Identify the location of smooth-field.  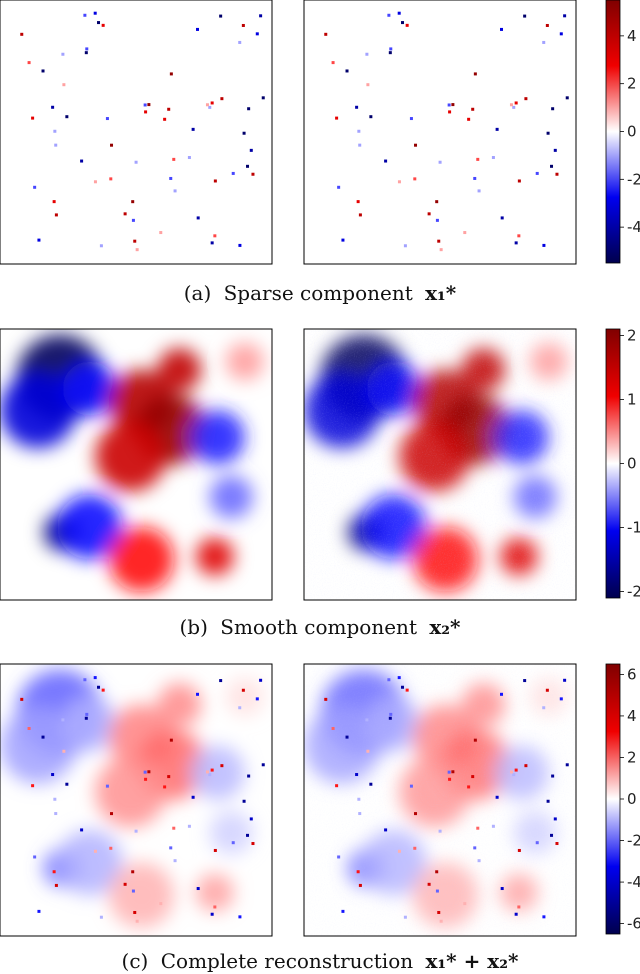
(132, 798).